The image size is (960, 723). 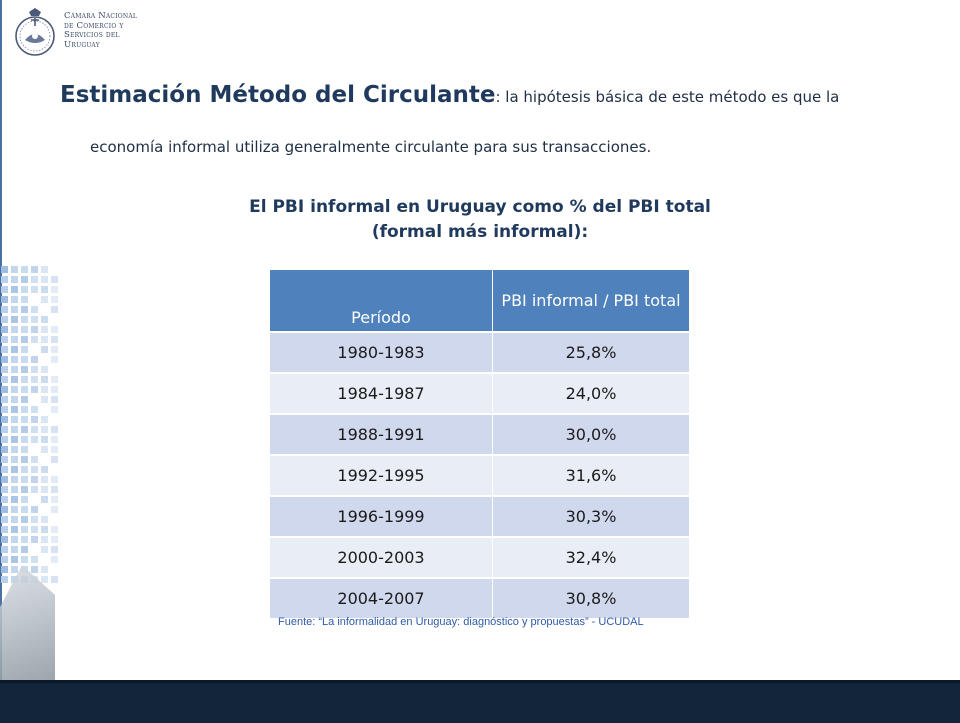 What do you see at coordinates (381, 476) in the screenshot?
I see `cell-period: 1992-1995` at bounding box center [381, 476].